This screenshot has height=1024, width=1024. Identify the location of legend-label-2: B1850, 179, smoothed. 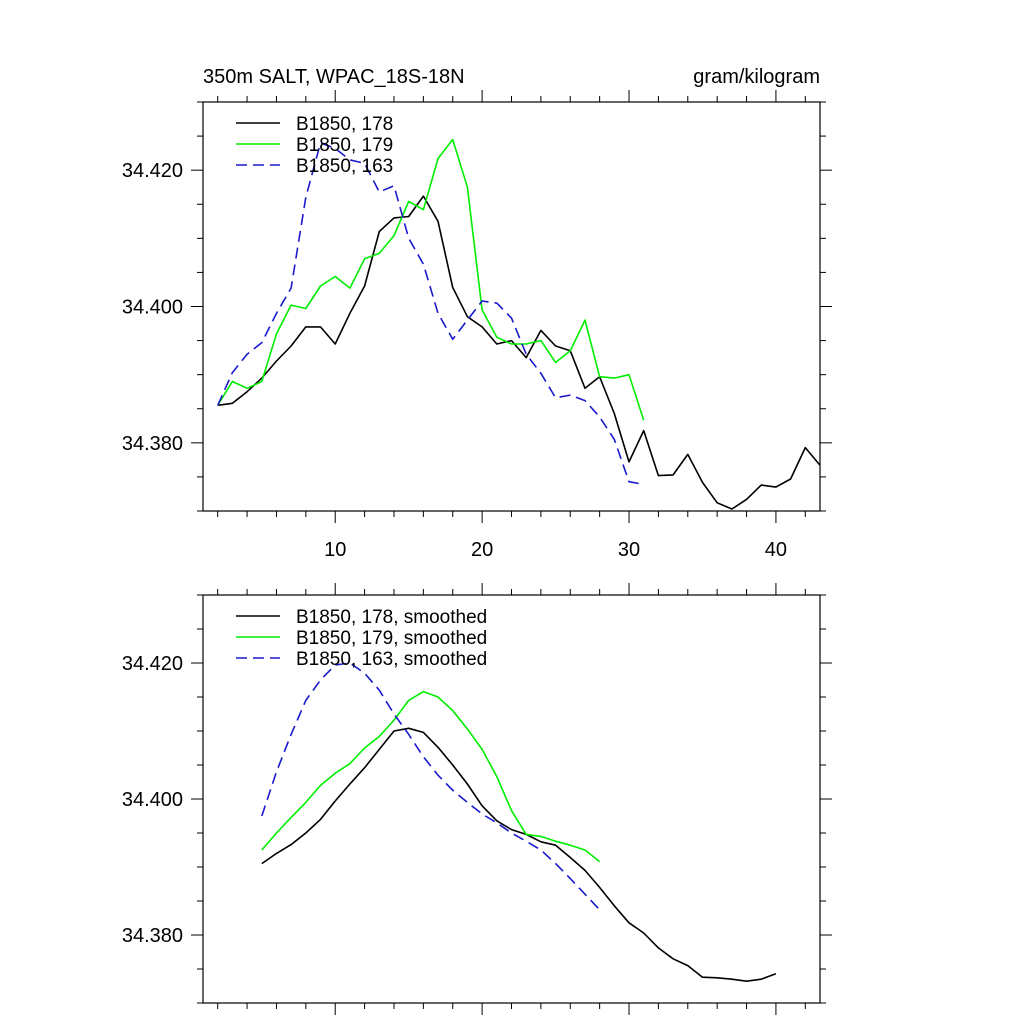
(391, 638).